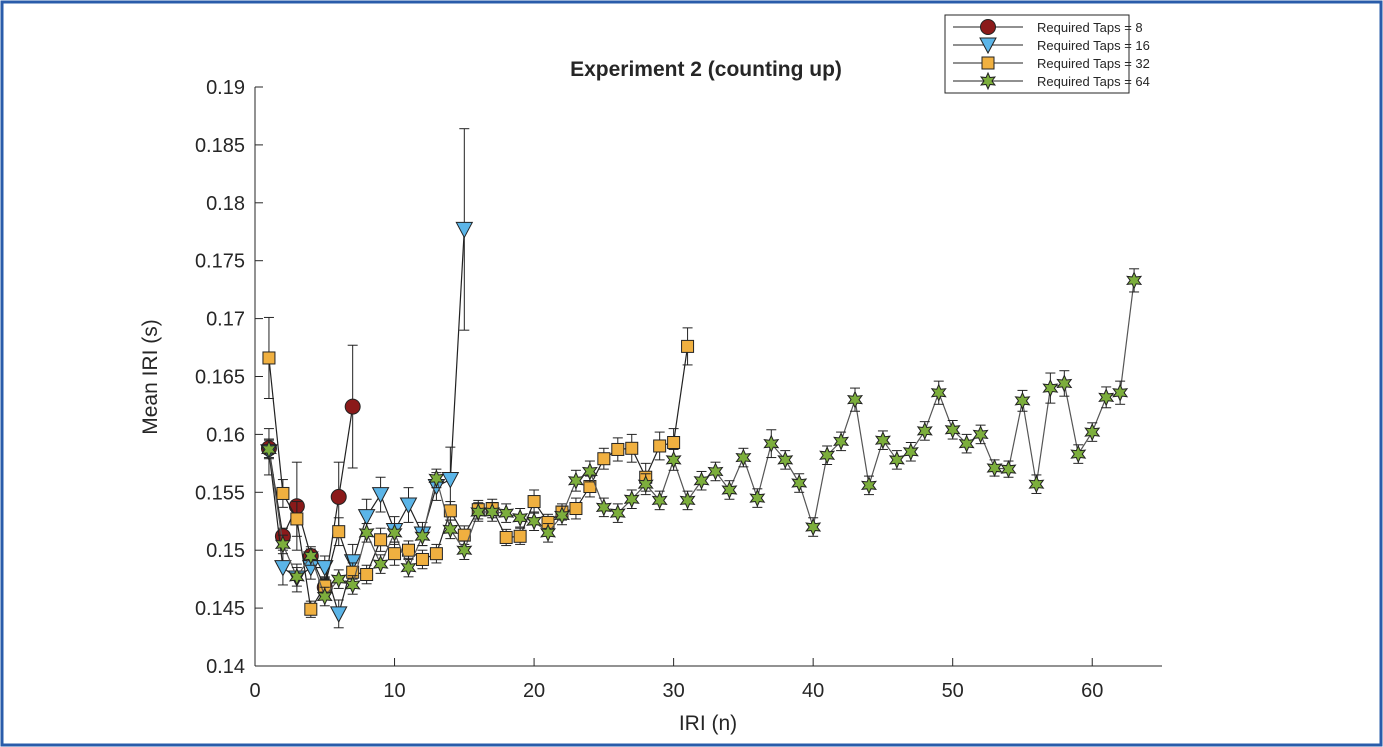 The width and height of the screenshot is (1383, 747). What do you see at coordinates (1093, 63) in the screenshot?
I see `legend-label: Required Taps = 32` at bounding box center [1093, 63].